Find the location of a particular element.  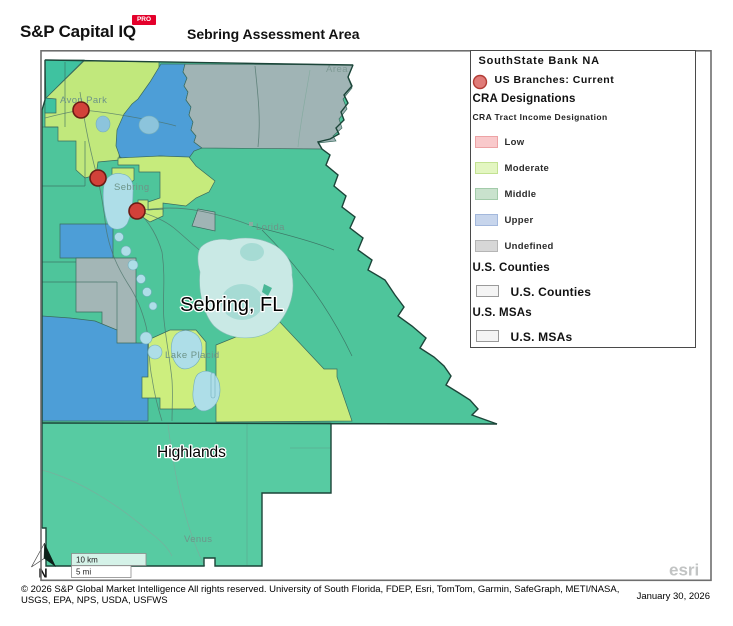

svg-text: 5 mi is located at coordinates (83, 572).